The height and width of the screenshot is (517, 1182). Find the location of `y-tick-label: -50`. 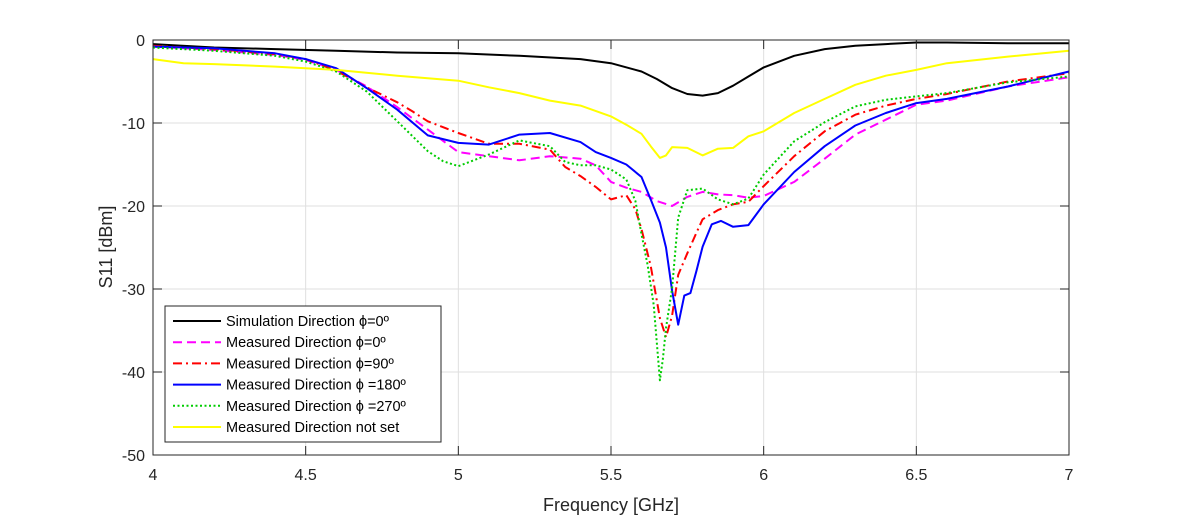

y-tick-label: -50 is located at coordinates (133, 456).